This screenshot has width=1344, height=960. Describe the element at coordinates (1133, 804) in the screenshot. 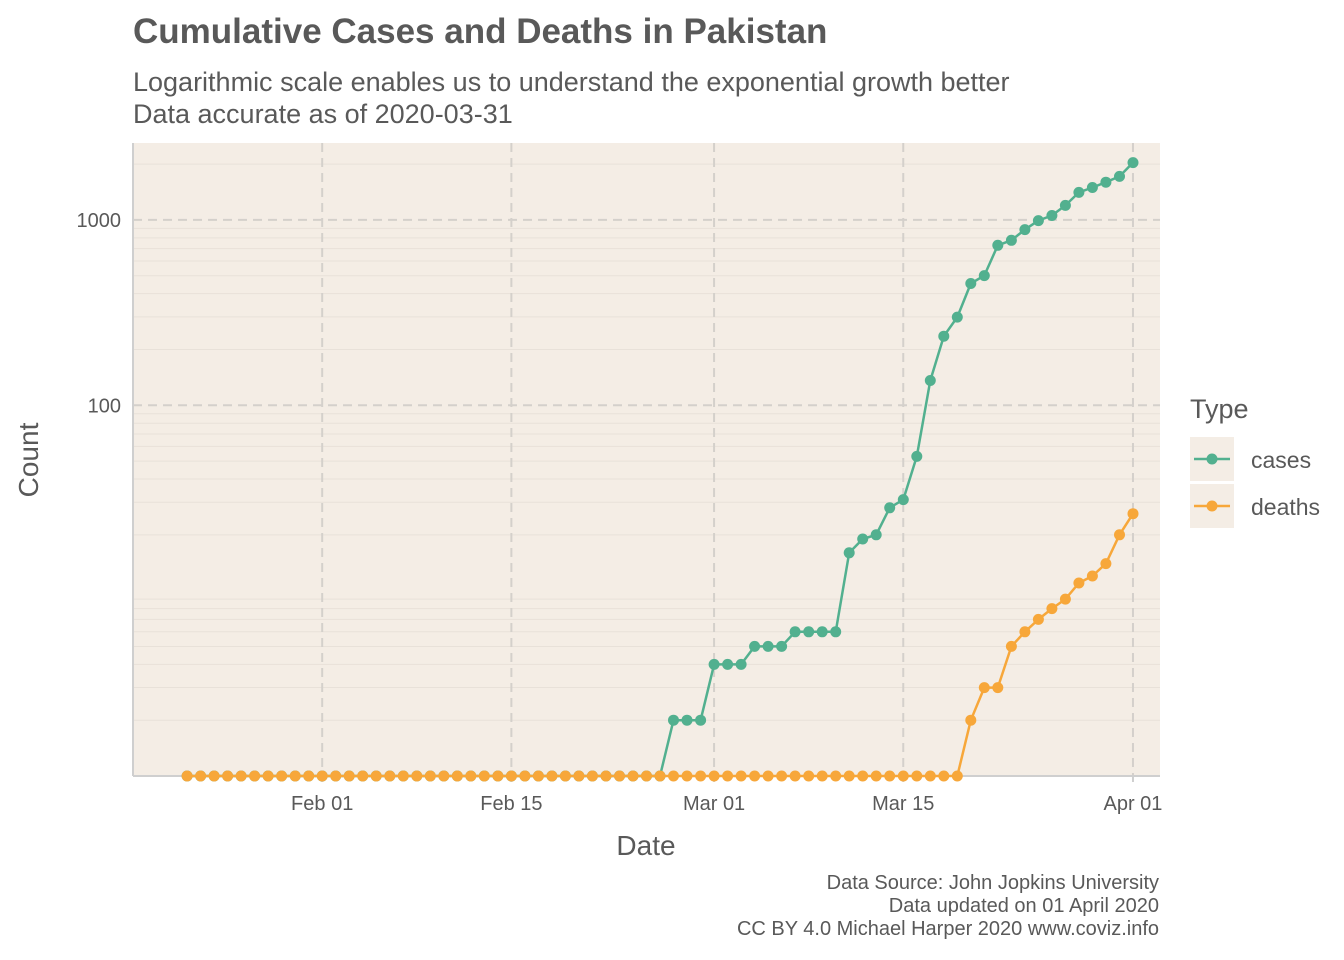

I see `x-tick-label: Apr 01` at that location.